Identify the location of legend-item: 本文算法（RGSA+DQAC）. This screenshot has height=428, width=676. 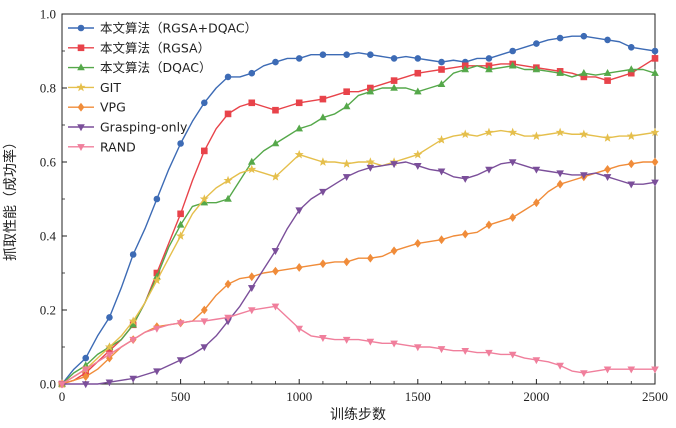
(162, 28).